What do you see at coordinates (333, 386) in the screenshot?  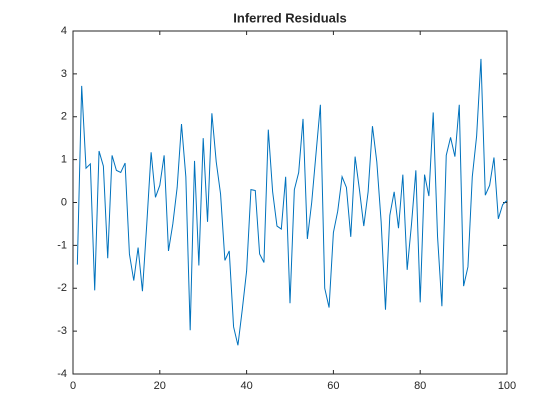 I see `x-tick-label: 60` at bounding box center [333, 386].